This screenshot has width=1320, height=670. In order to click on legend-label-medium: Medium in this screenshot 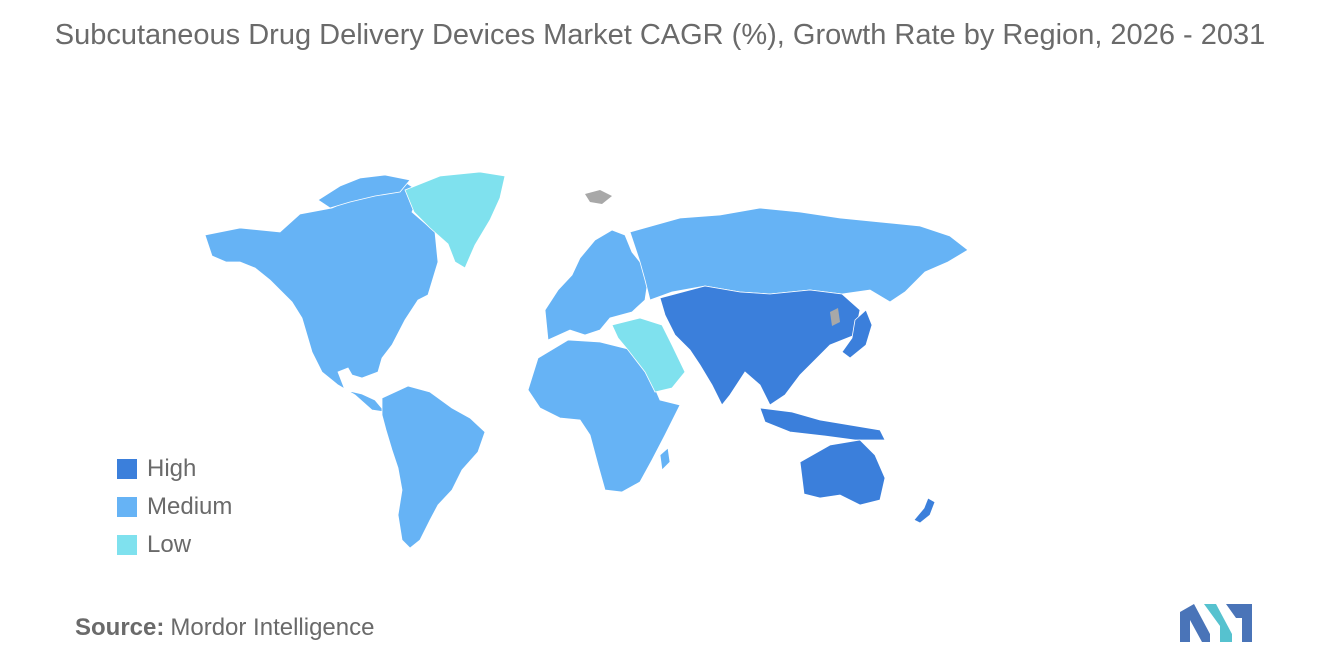, I will do `click(190, 506)`.